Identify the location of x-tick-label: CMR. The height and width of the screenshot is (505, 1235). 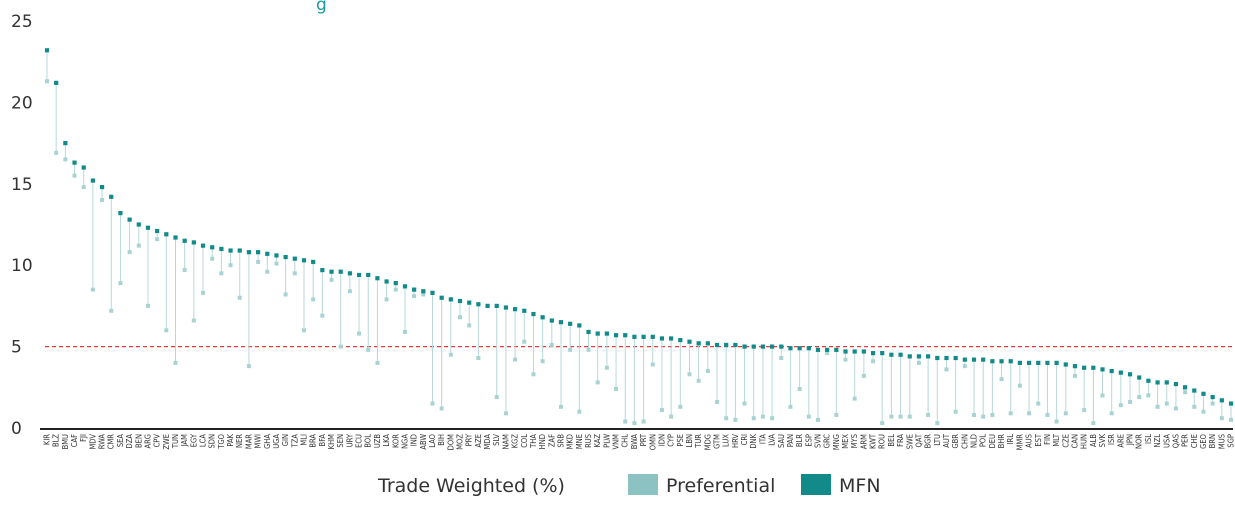
(111, 442).